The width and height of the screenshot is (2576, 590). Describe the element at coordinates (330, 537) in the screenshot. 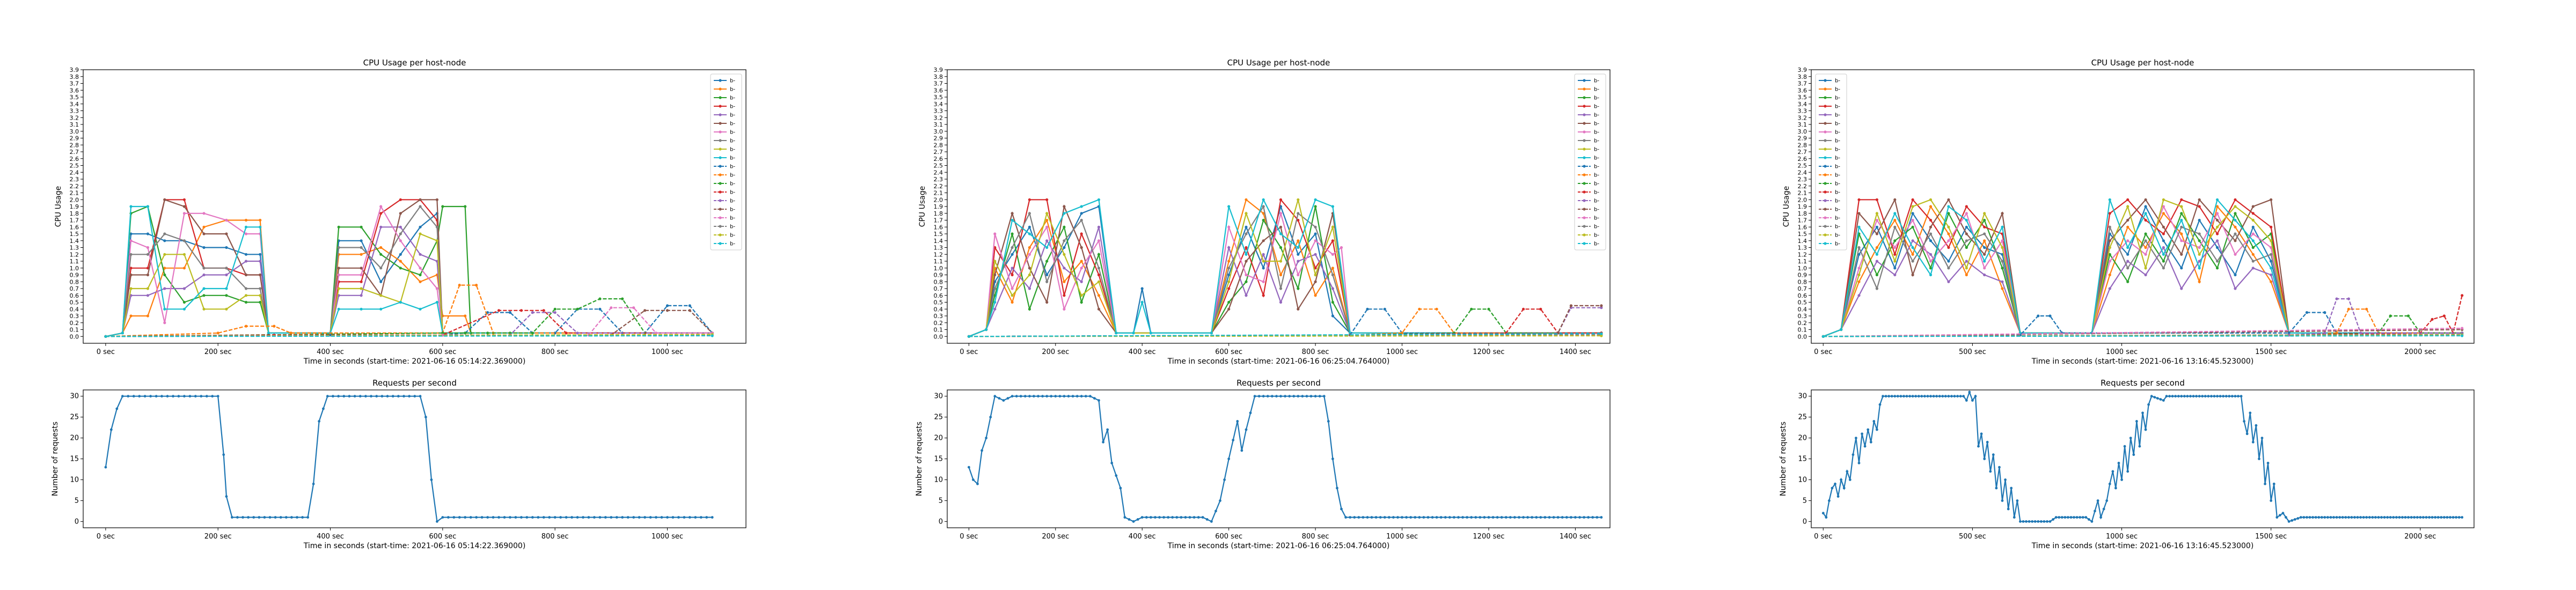

I see `x-tick-label: 400 sec` at that location.